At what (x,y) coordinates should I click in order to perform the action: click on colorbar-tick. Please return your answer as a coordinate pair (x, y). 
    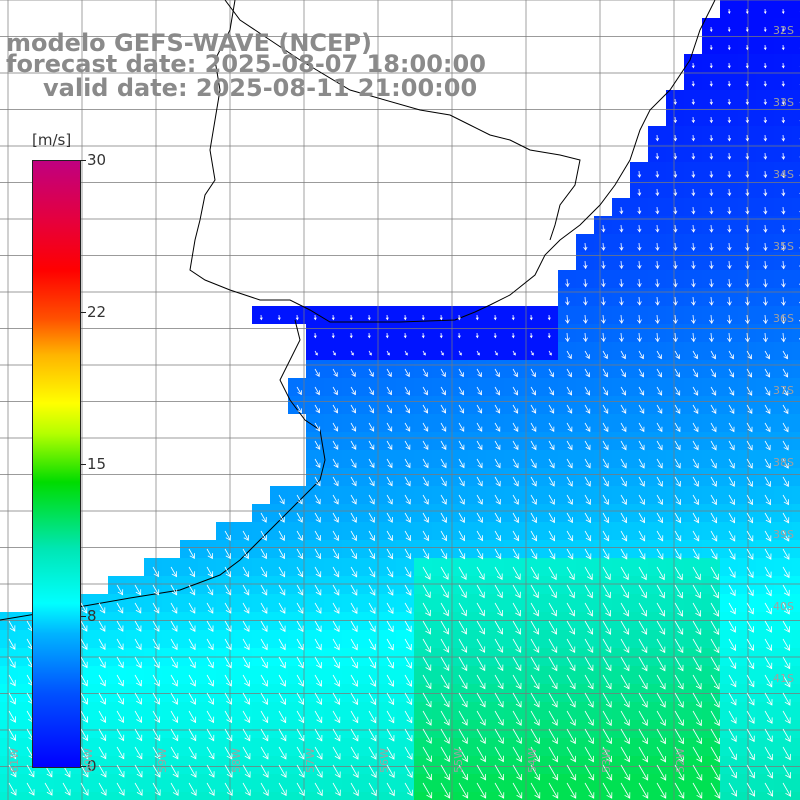
    Looking at the image, I should click on (83, 464).